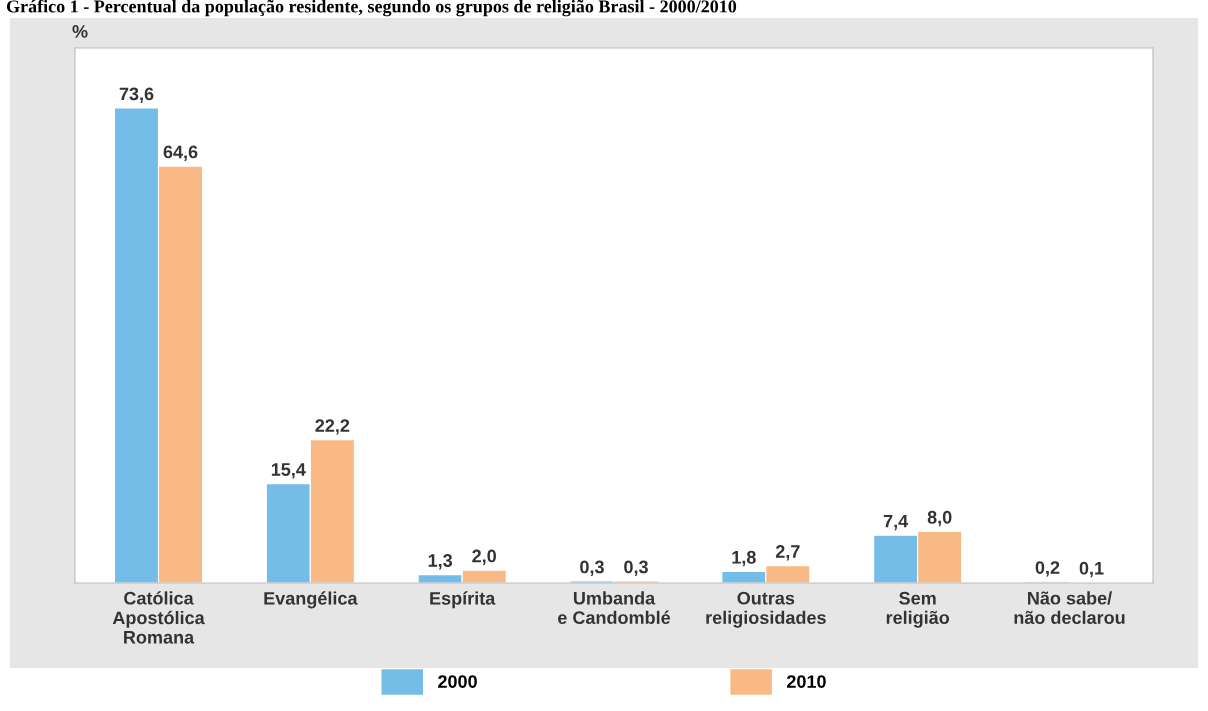 The height and width of the screenshot is (711, 1208). I want to click on data-label: 22,2, so click(332, 427).